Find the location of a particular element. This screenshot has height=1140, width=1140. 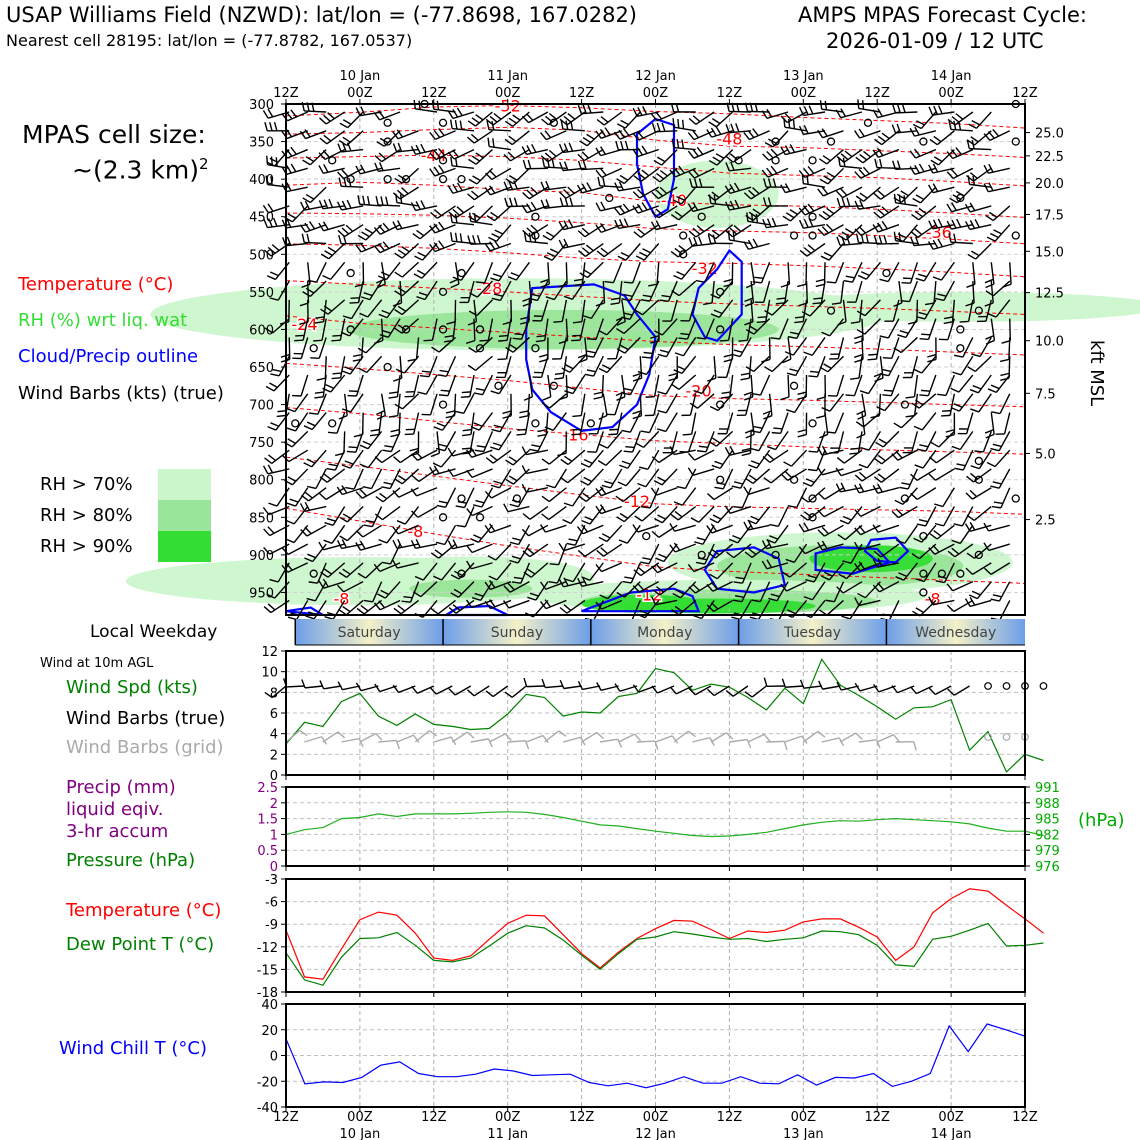

legend-temperature: Temperature (°C) is located at coordinates (96, 284).